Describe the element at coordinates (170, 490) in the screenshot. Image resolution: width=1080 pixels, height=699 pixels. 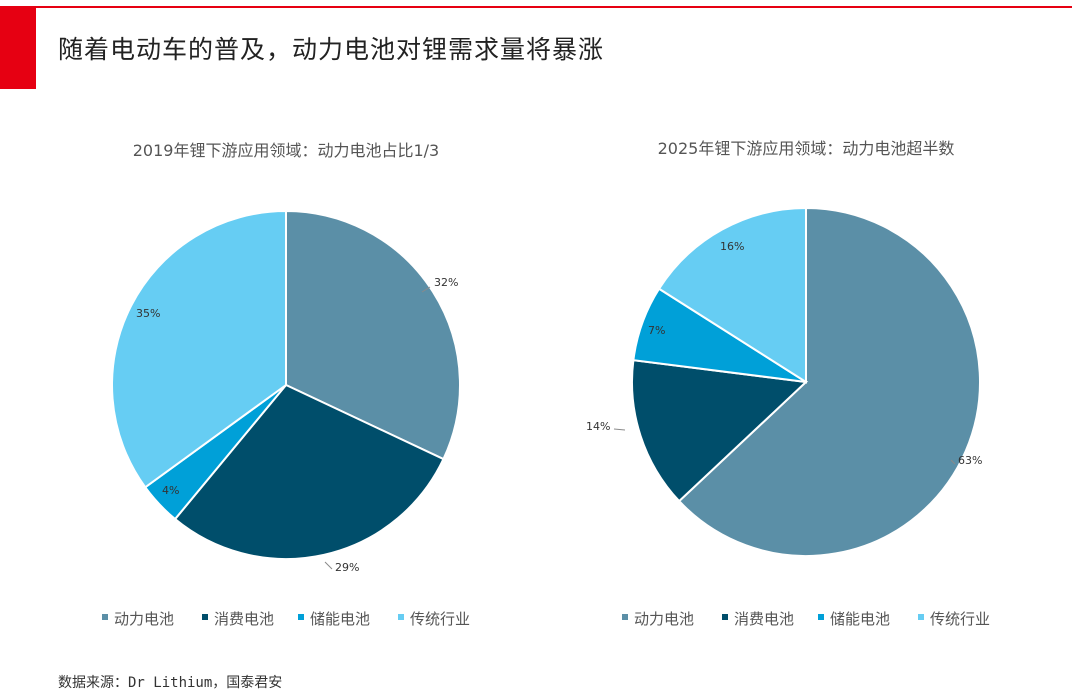
I see `data-label-series-2: 4%` at that location.